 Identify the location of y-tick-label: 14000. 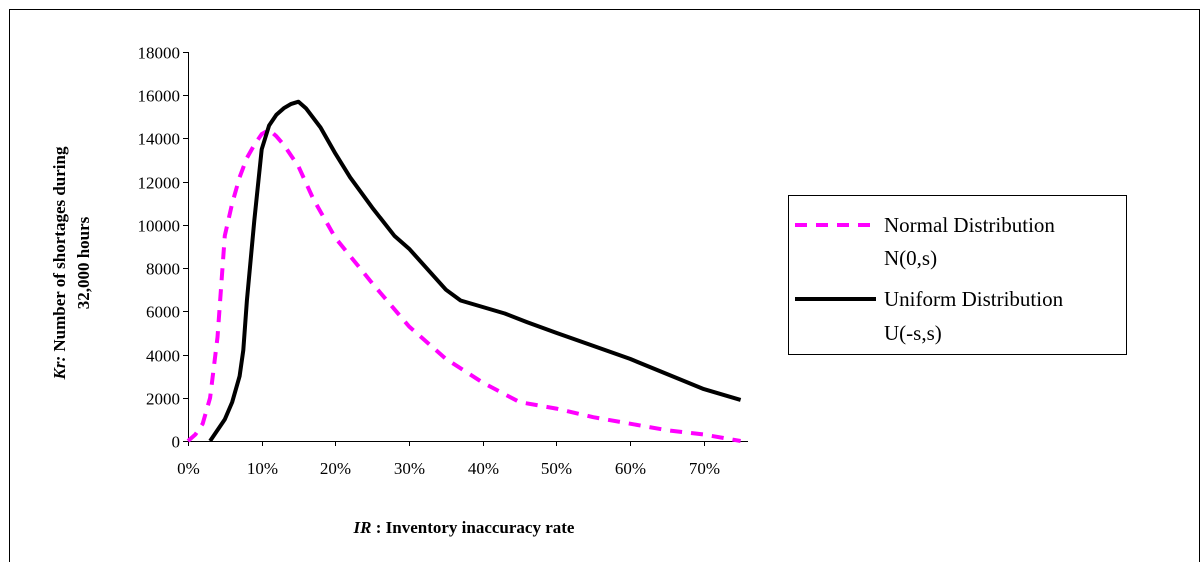
(159, 139).